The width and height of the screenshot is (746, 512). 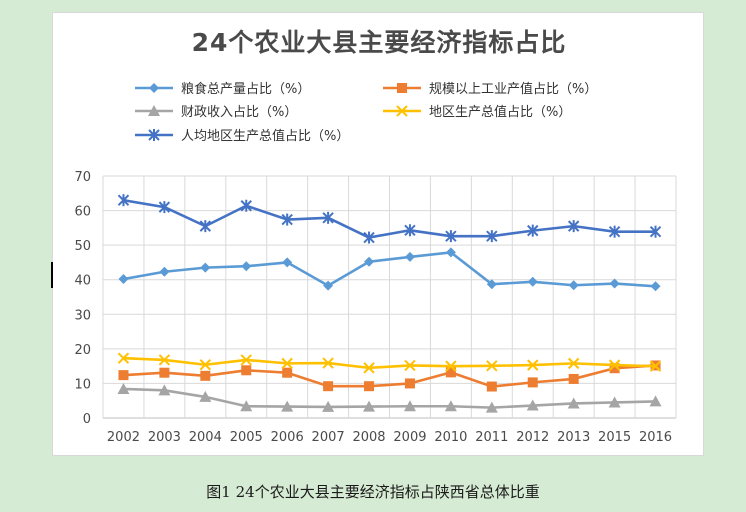 What do you see at coordinates (491, 437) in the screenshot?
I see `x-tick-label: 2011` at bounding box center [491, 437].